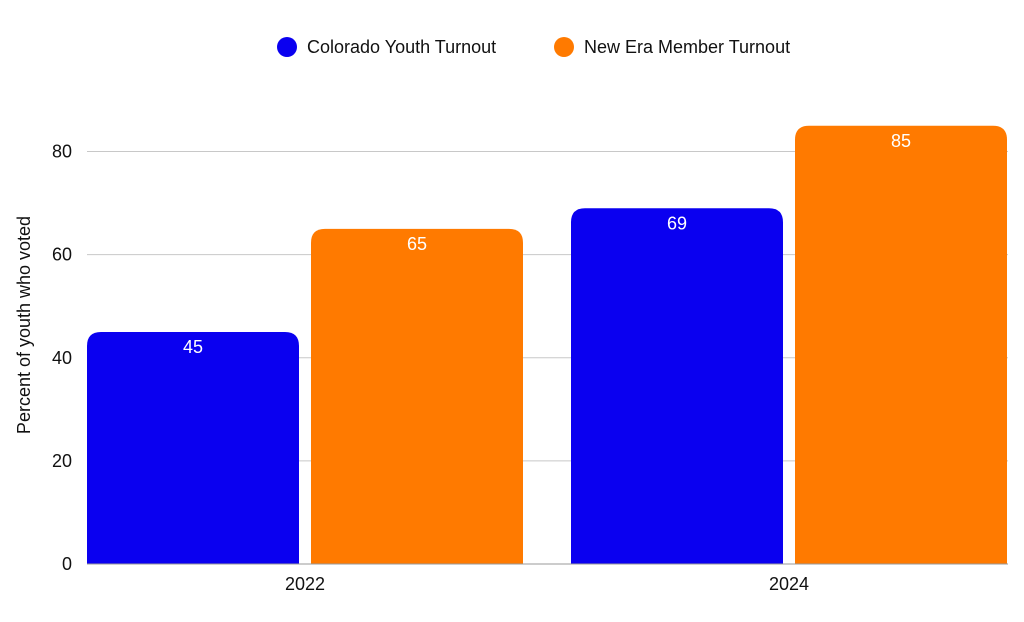  Describe the element at coordinates (901, 345) in the screenshot. I see `bar-new-era-member-turnout-2024` at that location.